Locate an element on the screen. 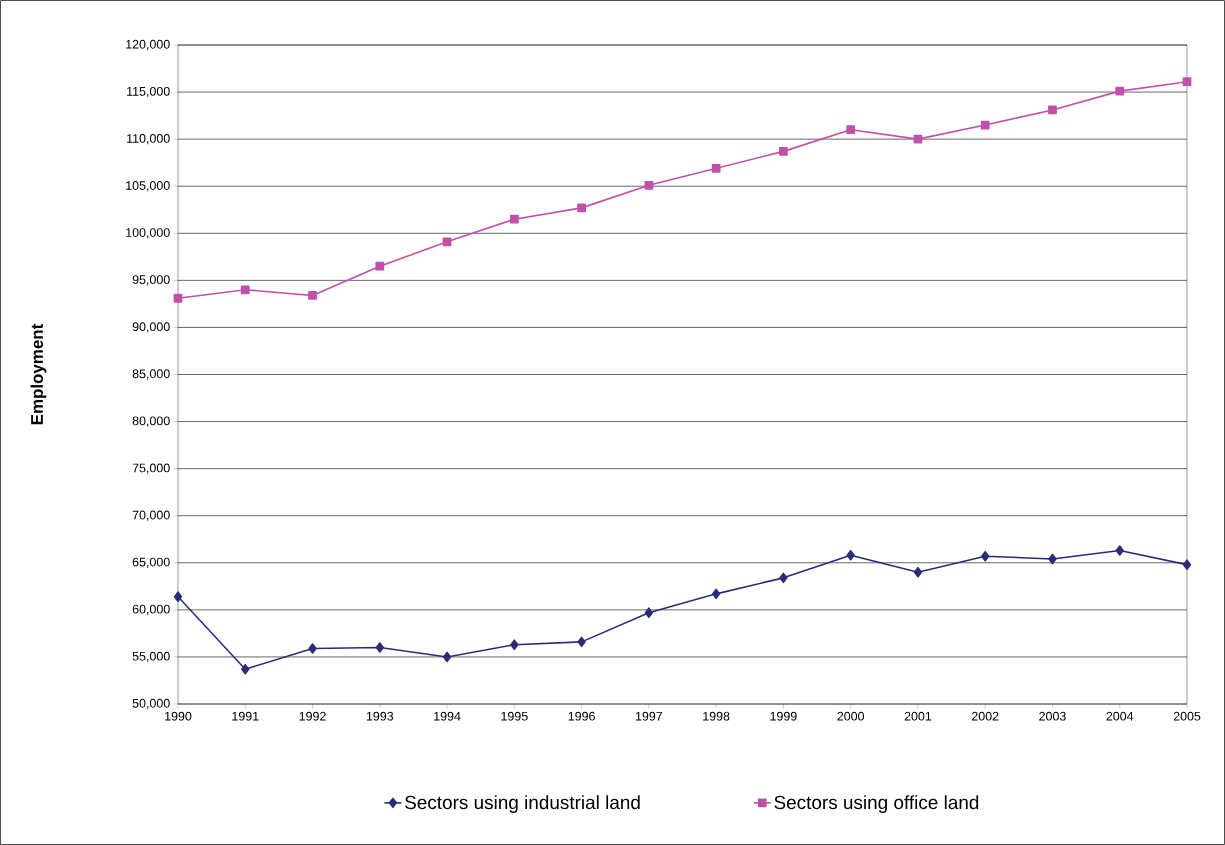 This screenshot has height=845, width=1225. y-tick-label: 120,000 is located at coordinates (148, 45).